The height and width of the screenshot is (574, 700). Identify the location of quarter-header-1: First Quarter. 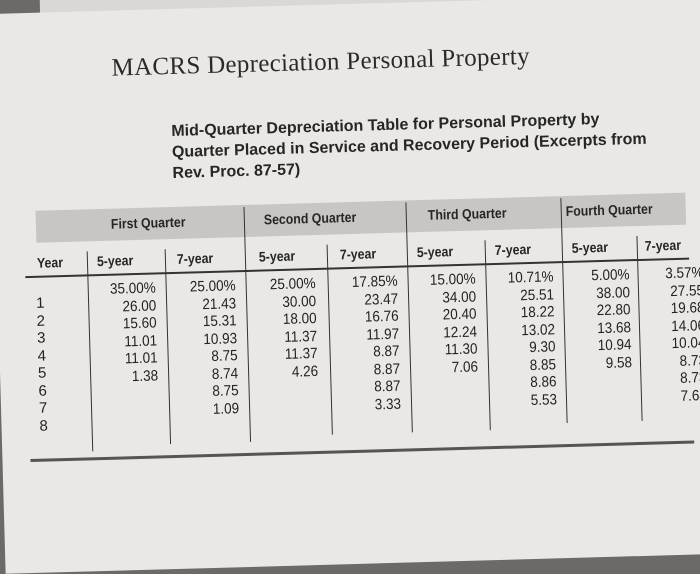
(148, 222).